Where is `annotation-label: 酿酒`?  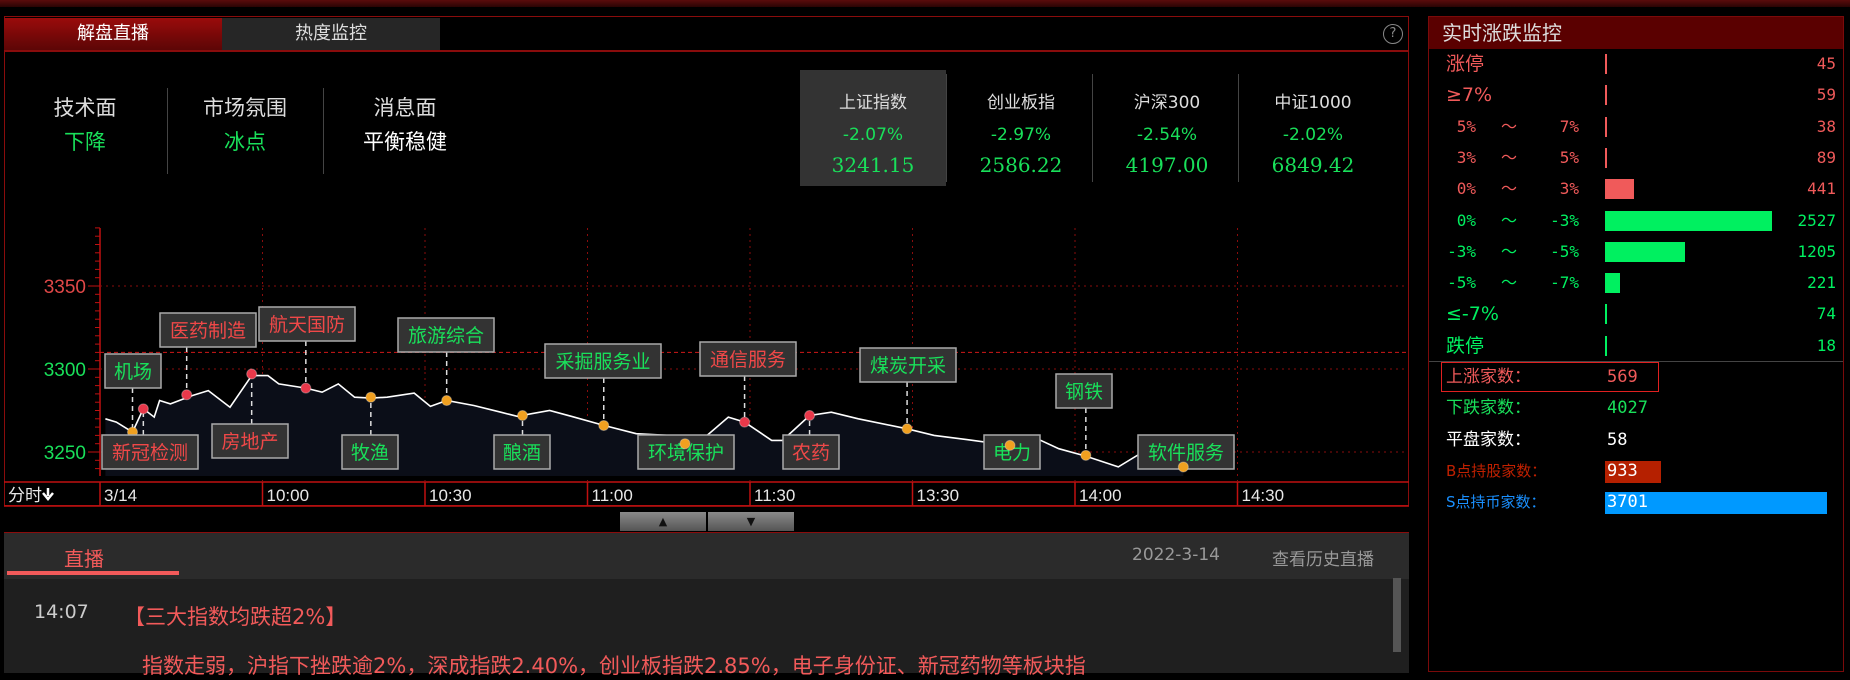 annotation-label: 酿酒 is located at coordinates (522, 453).